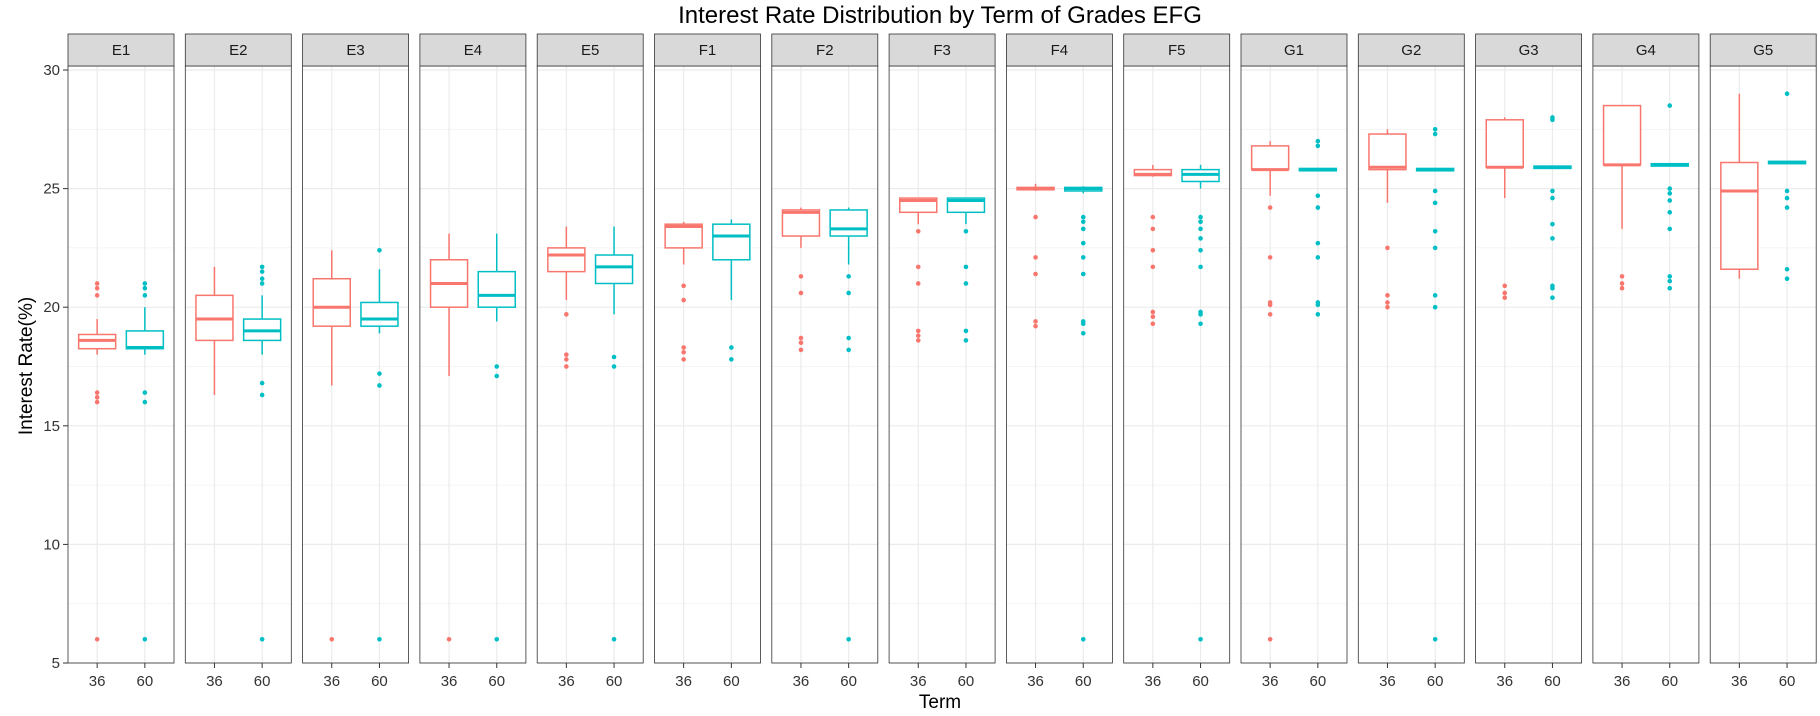 The height and width of the screenshot is (716, 1820). I want to click on facet-panel-f5: F5 36 60, so click(1177, 361).